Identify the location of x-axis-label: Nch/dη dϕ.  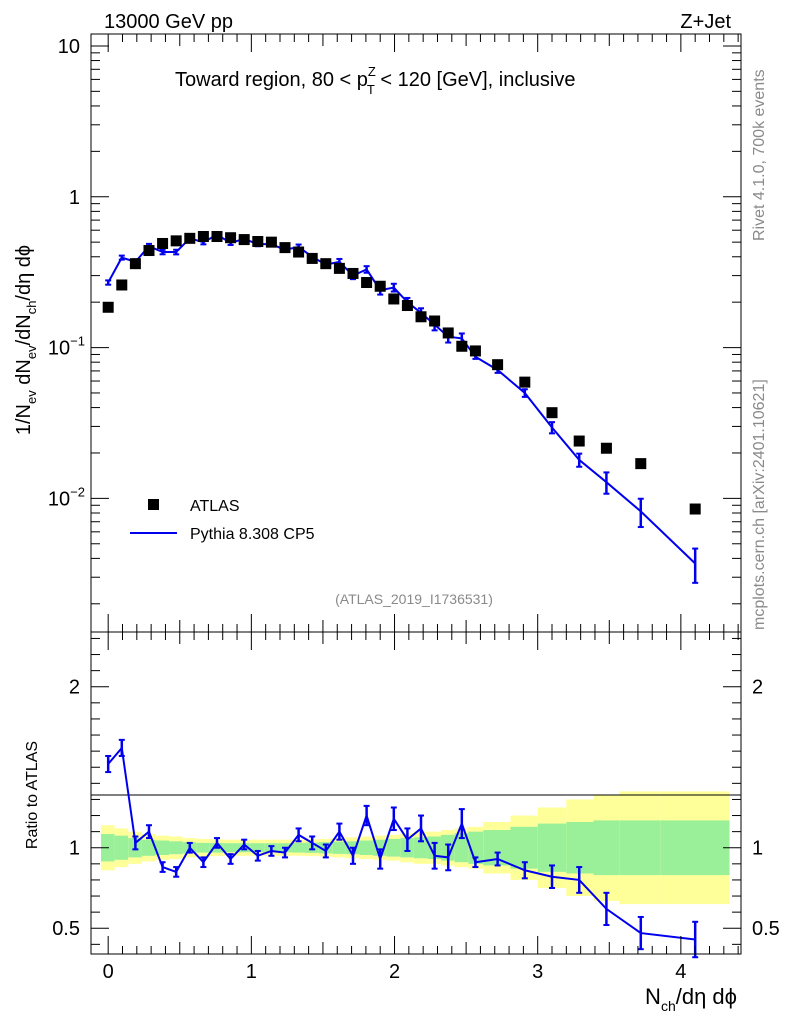
(691, 999).